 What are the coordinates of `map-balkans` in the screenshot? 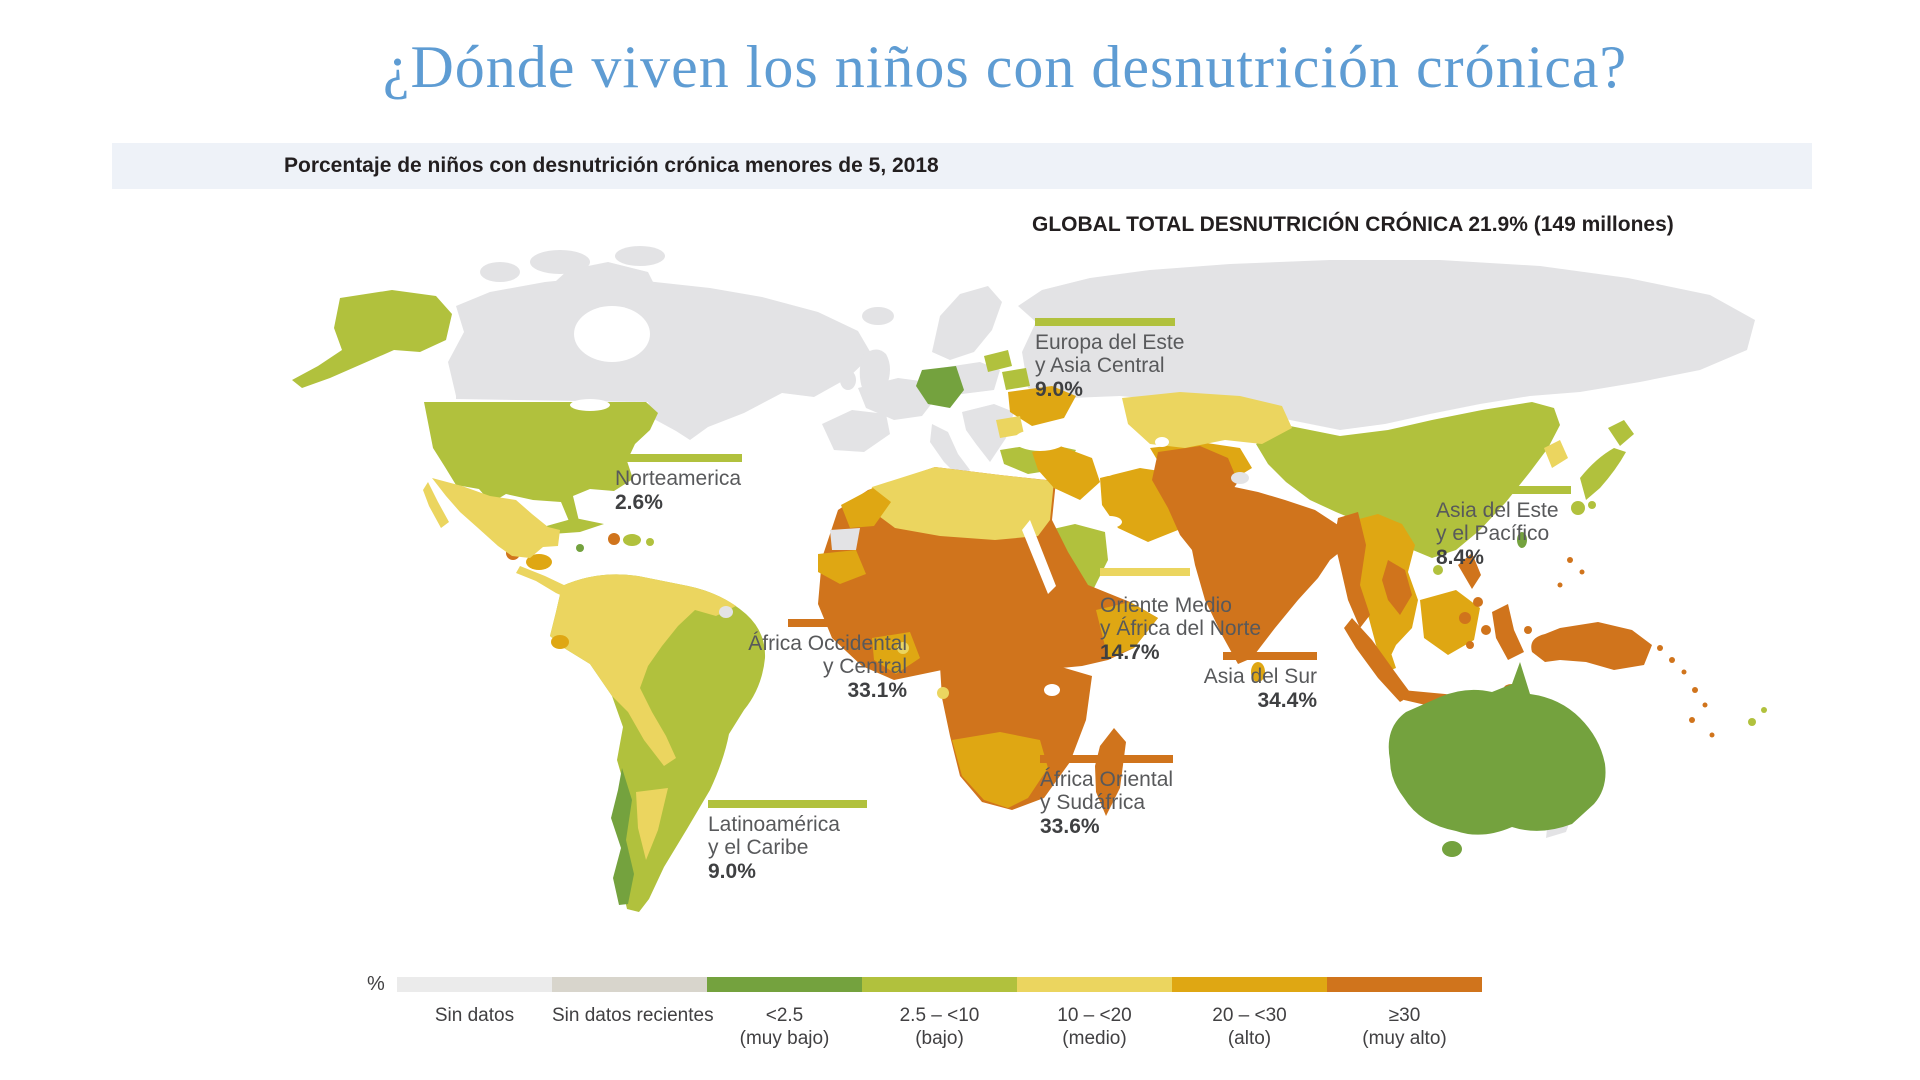 It's located at (988, 433).